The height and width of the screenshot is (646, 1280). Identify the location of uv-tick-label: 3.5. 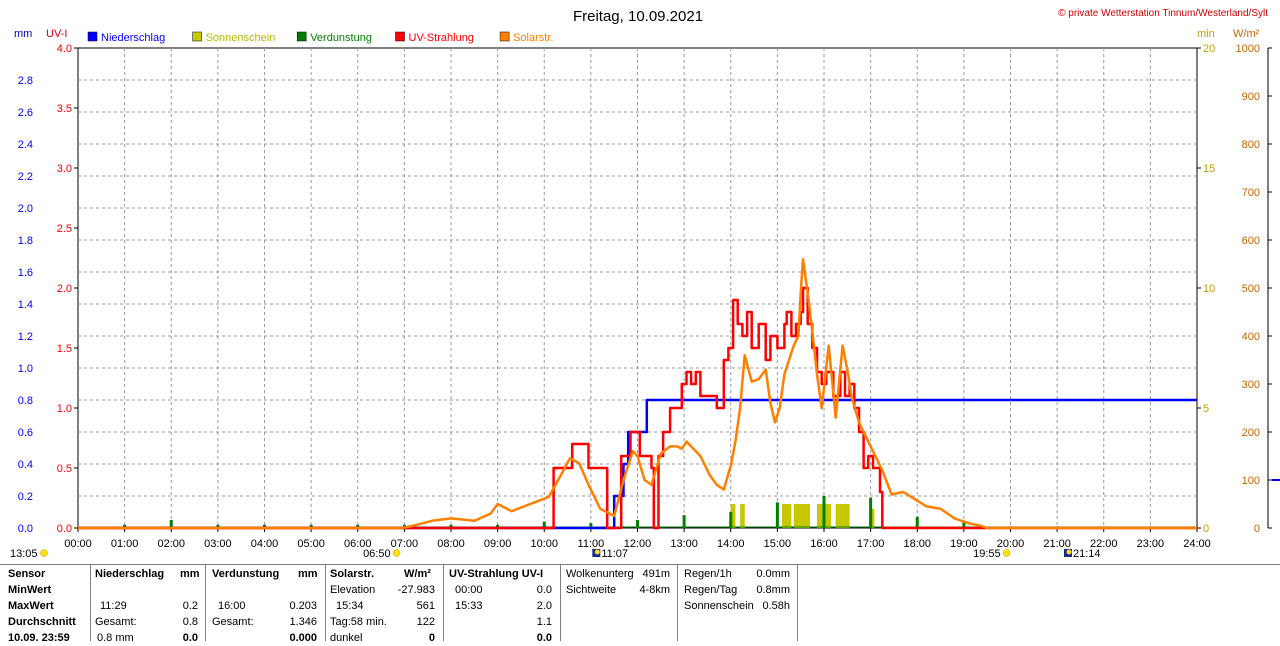
(64, 109).